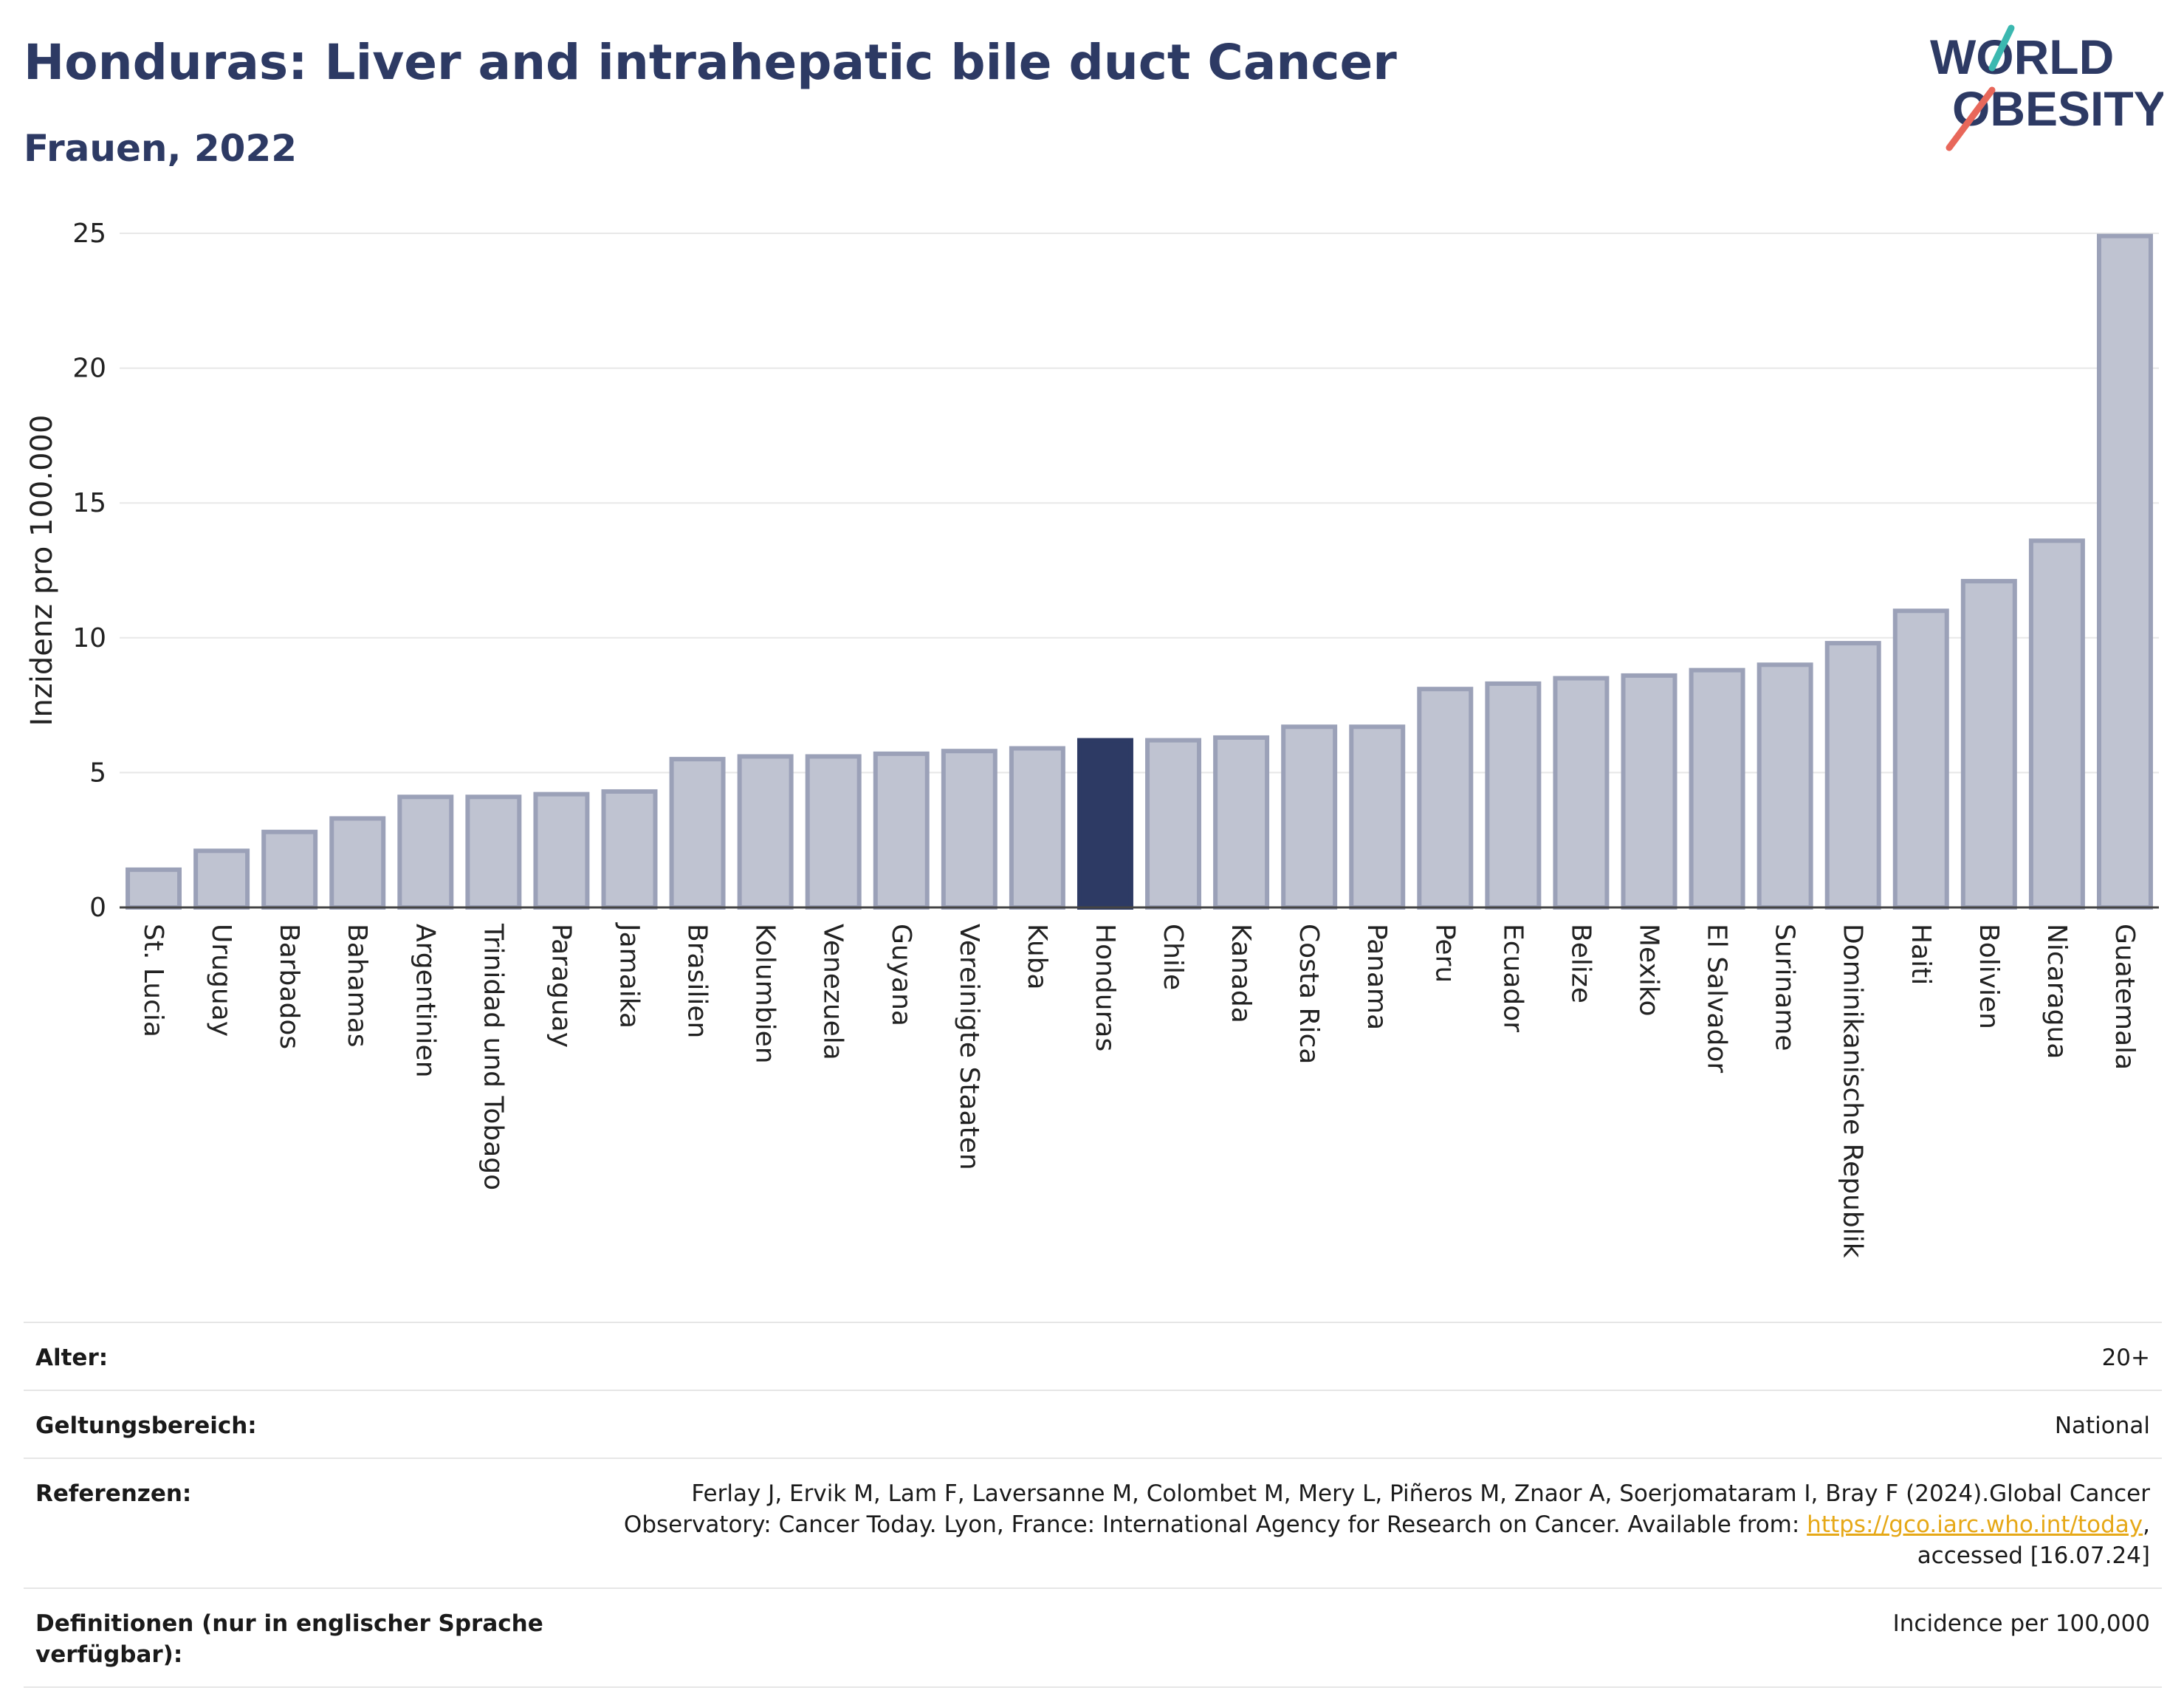 Image resolution: width=2184 pixels, height=1696 pixels. What do you see at coordinates (1309, 994) in the screenshot?
I see `x-tick-label: Costa Rica` at bounding box center [1309, 994].